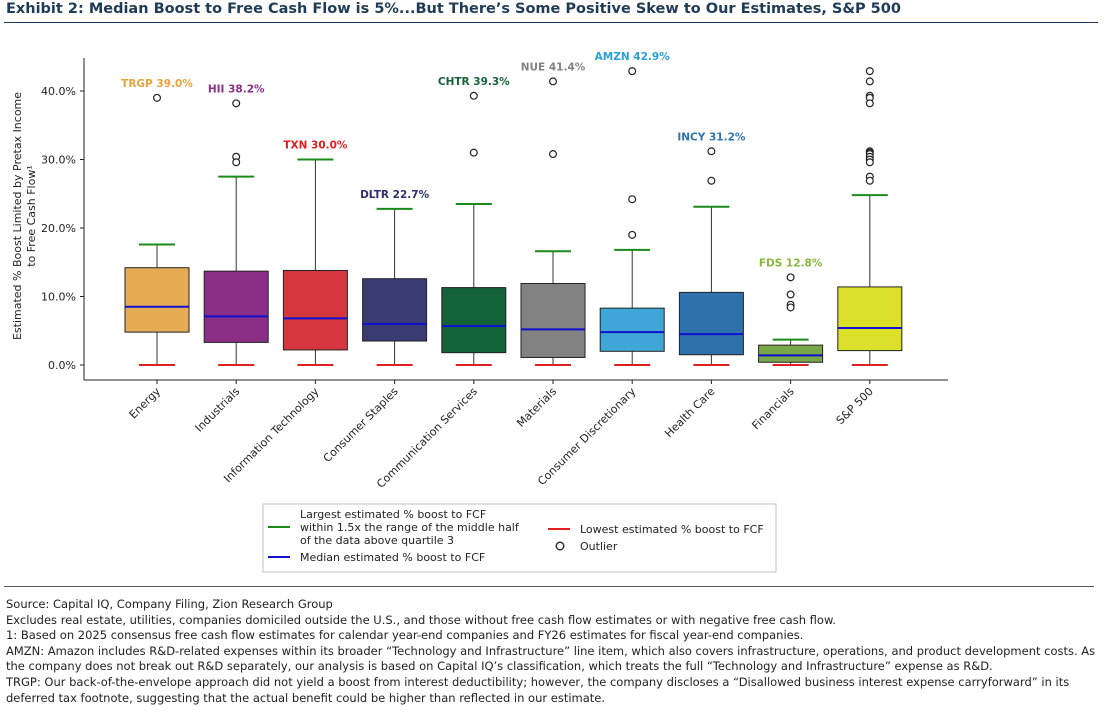 This screenshot has height=725, width=1106. Describe the element at coordinates (410, 527) in the screenshot. I see `legend-max-label-line2: within 1.5x the range of the middle half` at that location.